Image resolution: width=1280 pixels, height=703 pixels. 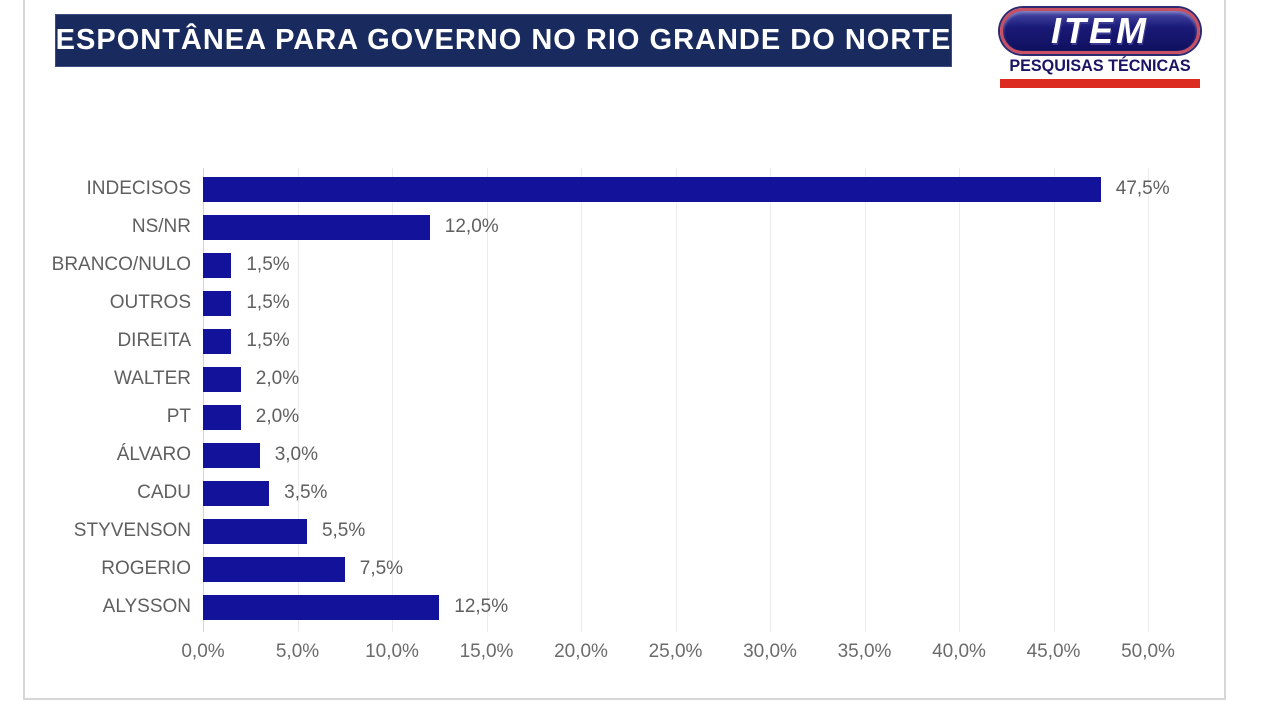 I want to click on bar-row: OUTROS 1,5%, so click(x=646, y=303).